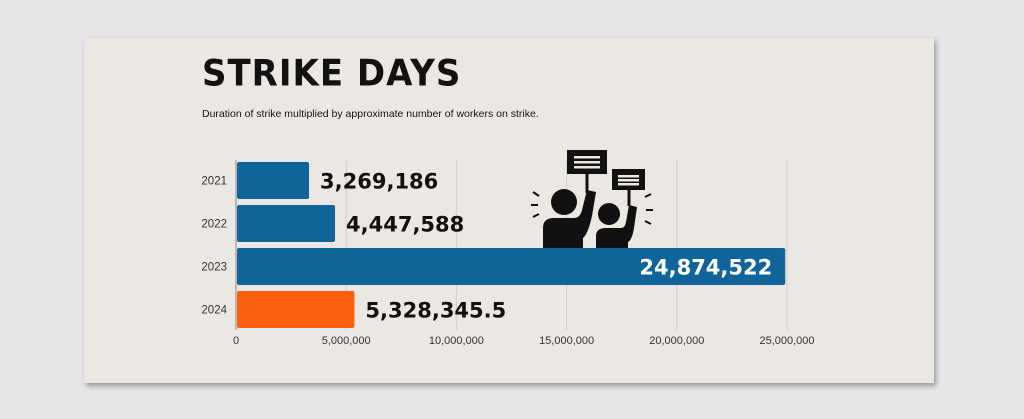 The height and width of the screenshot is (419, 1024). I want to click on bar-2024, so click(296, 309).